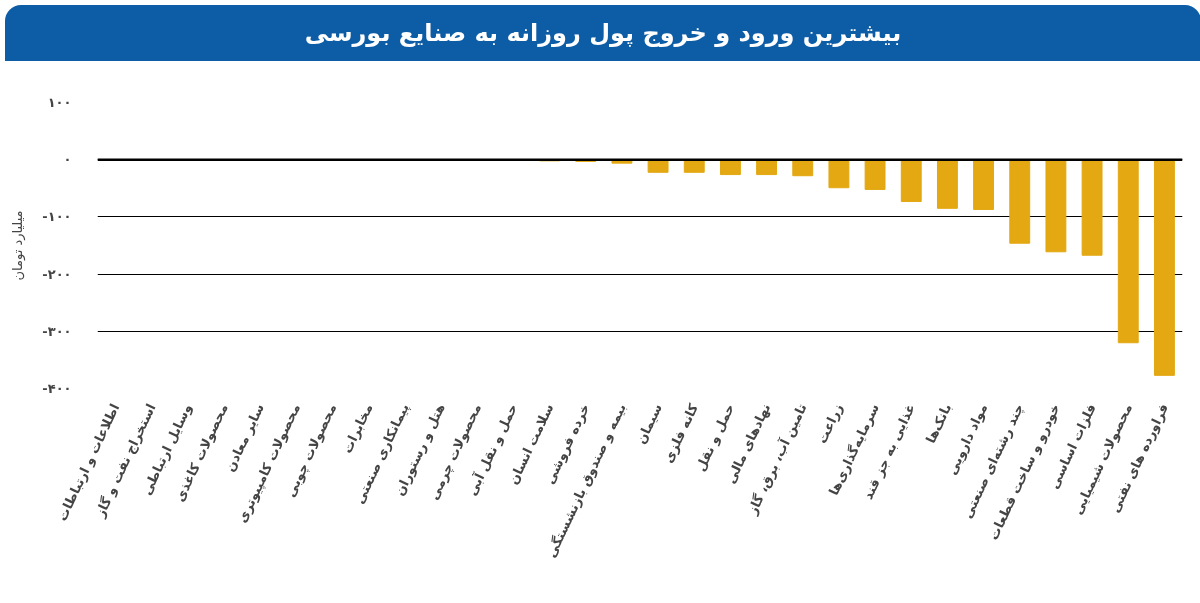 Image resolution: width=1200 pixels, height=603 pixels. What do you see at coordinates (57, 388) in the screenshot?
I see `y-tick-label: -۴۰۰` at bounding box center [57, 388].